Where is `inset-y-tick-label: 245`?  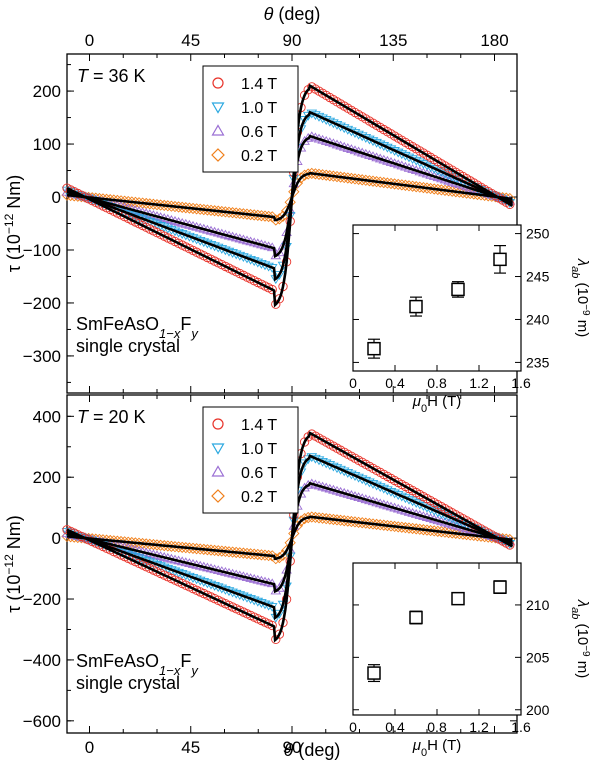 inset-y-tick-label: 245 is located at coordinates (538, 277).